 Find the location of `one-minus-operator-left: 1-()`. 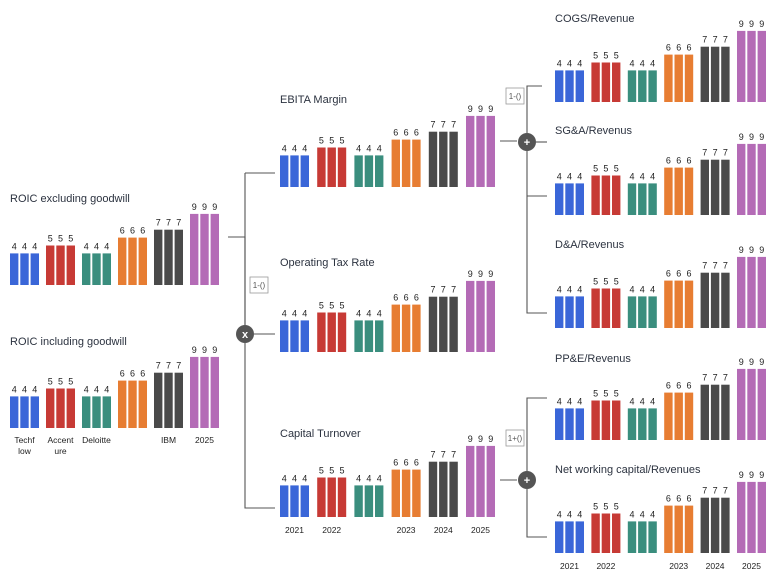

one-minus-operator-left: 1-() is located at coordinates (259, 285).